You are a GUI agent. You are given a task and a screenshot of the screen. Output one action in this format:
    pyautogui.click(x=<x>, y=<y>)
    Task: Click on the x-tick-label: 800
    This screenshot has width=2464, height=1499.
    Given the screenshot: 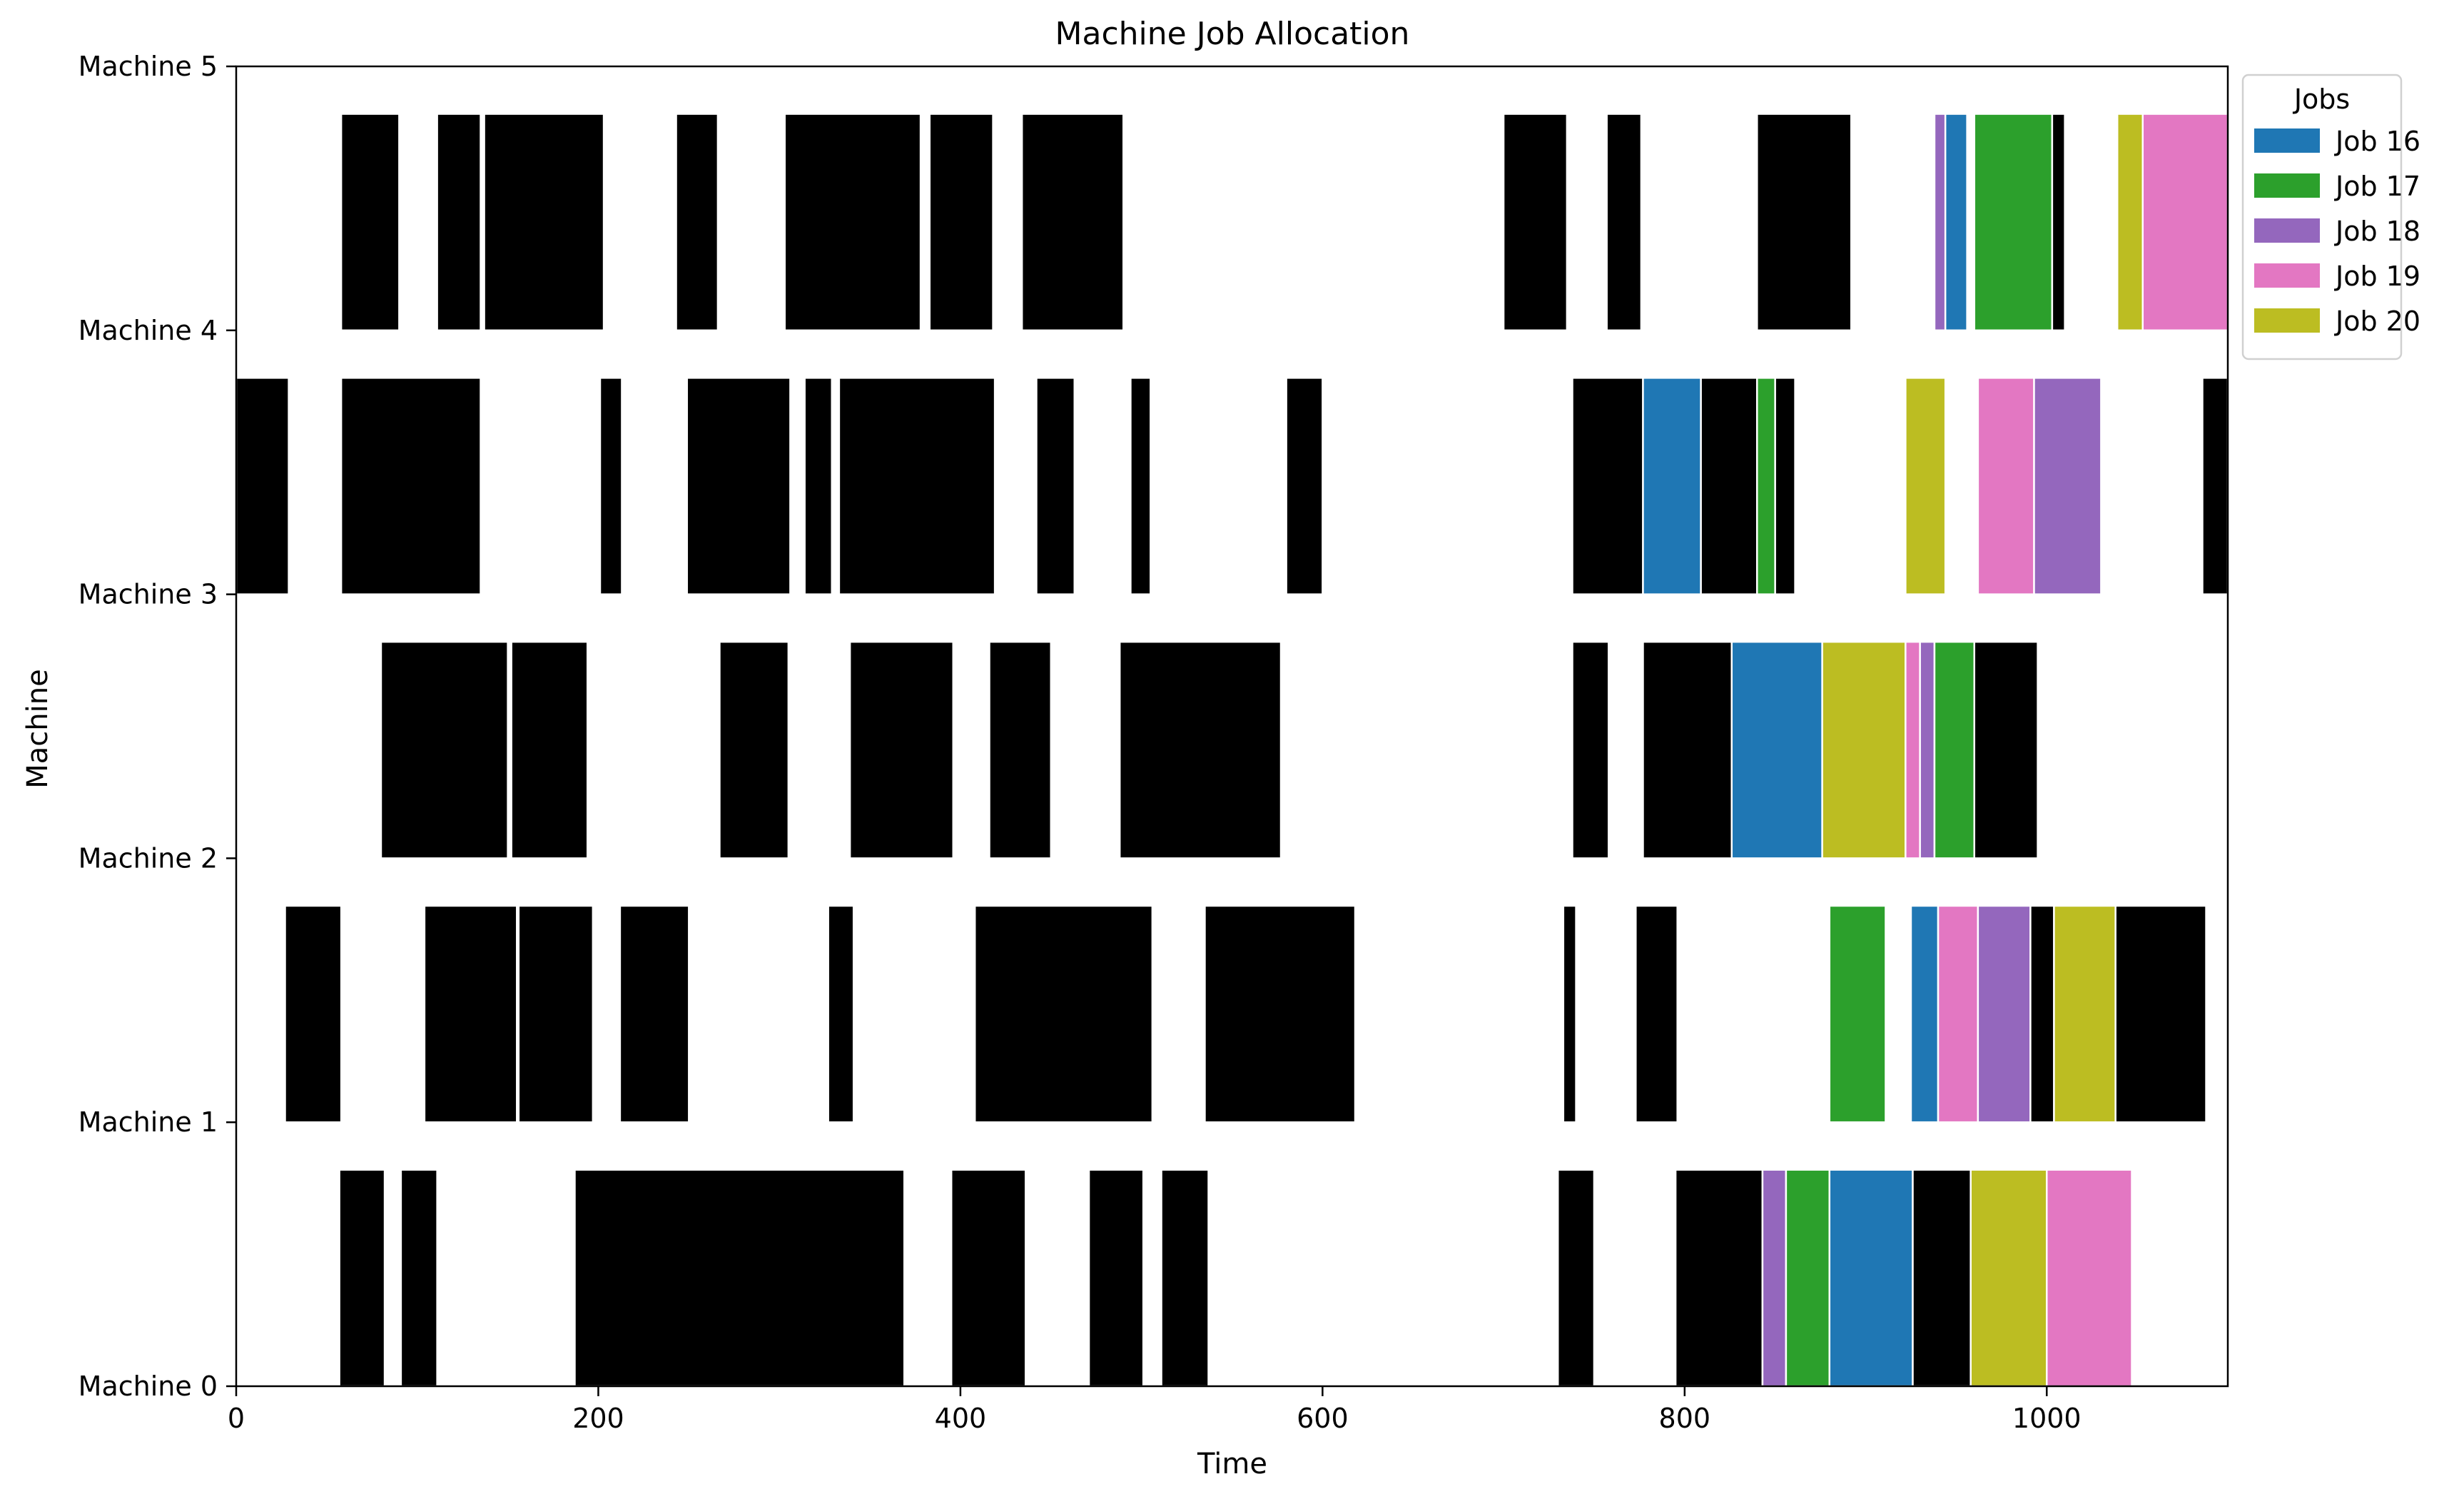 What is the action you would take?
    pyautogui.click(x=1685, y=1418)
    